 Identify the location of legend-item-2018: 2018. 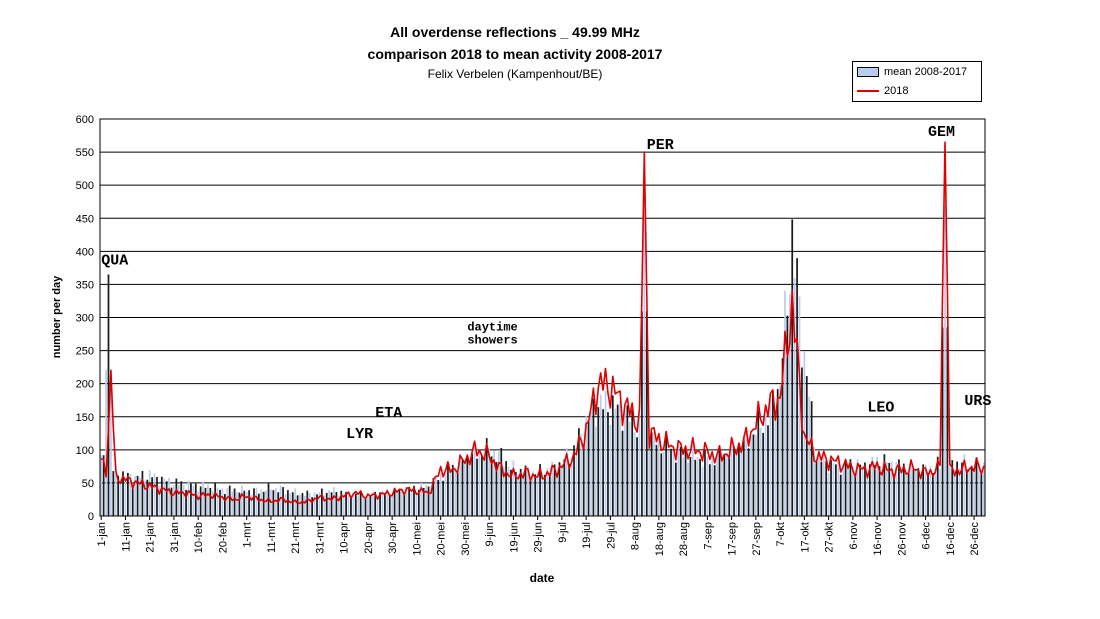
(882, 91).